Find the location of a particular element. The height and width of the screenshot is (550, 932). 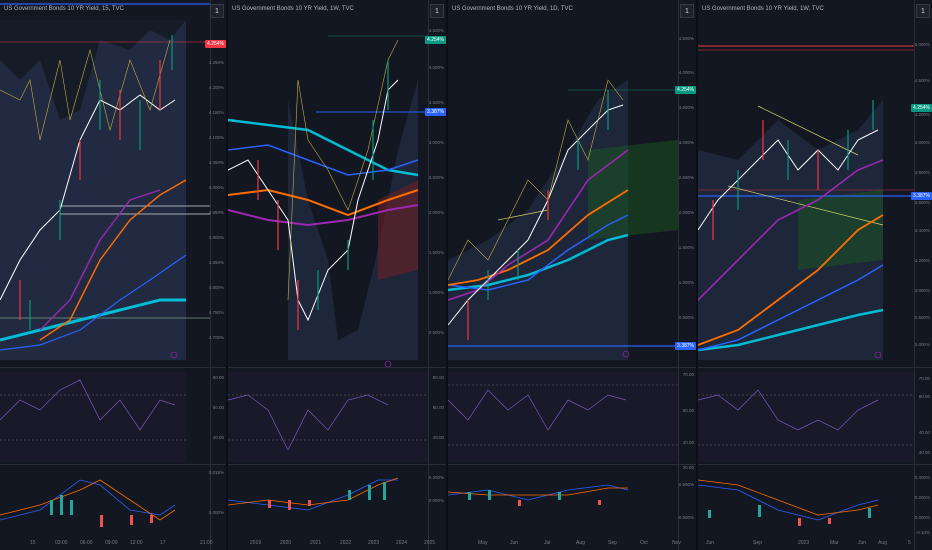

pane-title: US Government Bonds 10 YR Yield, 15, TVC is located at coordinates (64, 9).